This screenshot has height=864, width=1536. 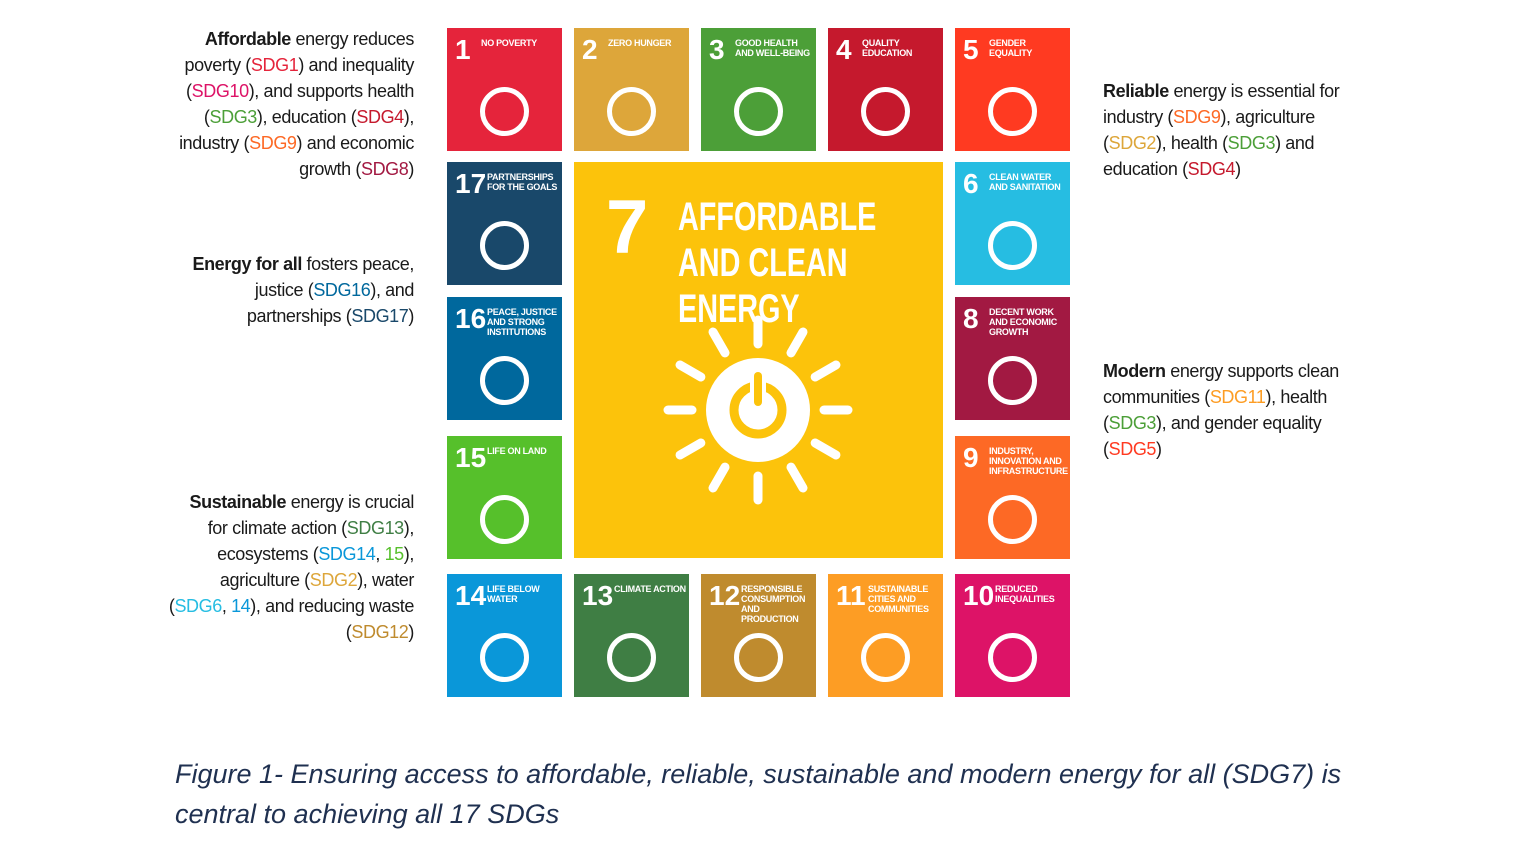 What do you see at coordinates (1209, 156) in the screenshot?
I see `annotation-text: ) and education (` at bounding box center [1209, 156].